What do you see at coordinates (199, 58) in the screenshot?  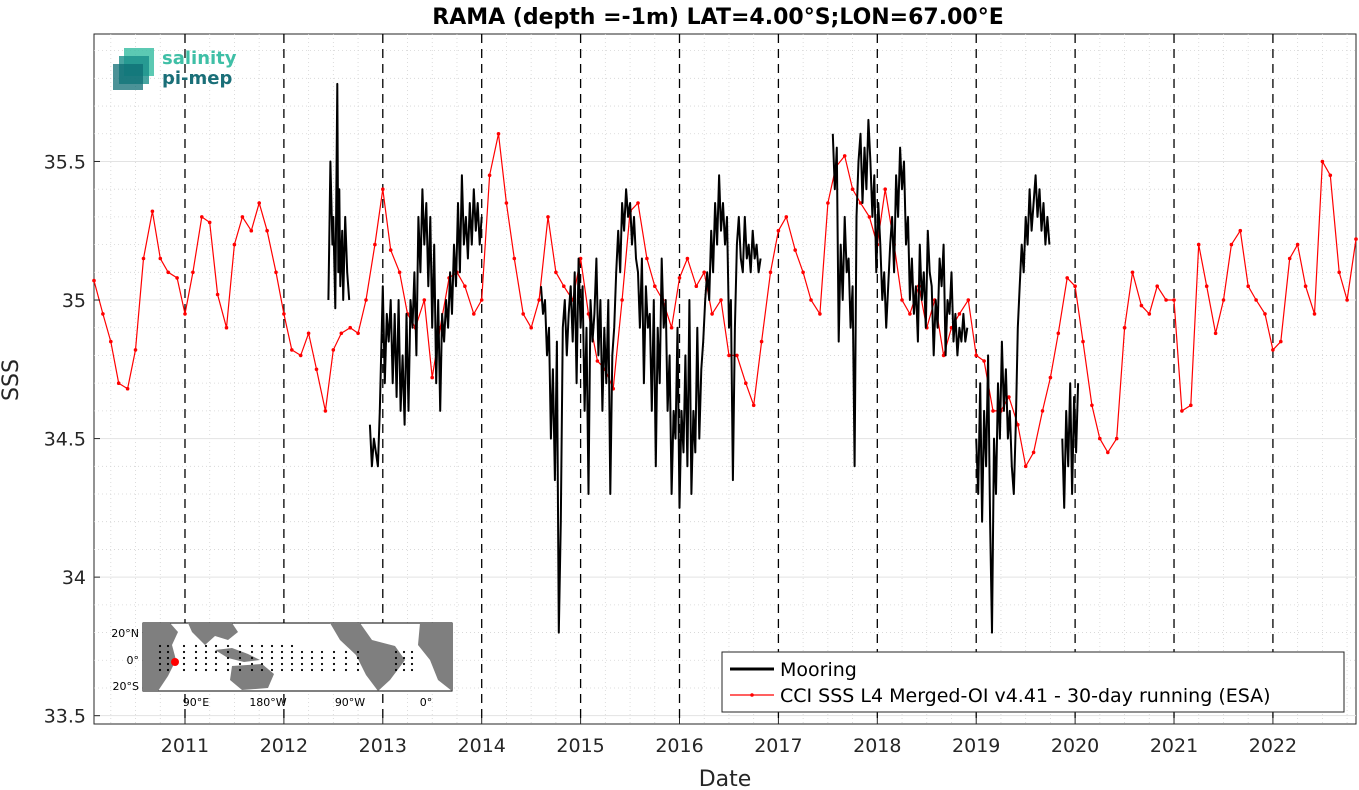 I see `logo-line1: salinity` at bounding box center [199, 58].